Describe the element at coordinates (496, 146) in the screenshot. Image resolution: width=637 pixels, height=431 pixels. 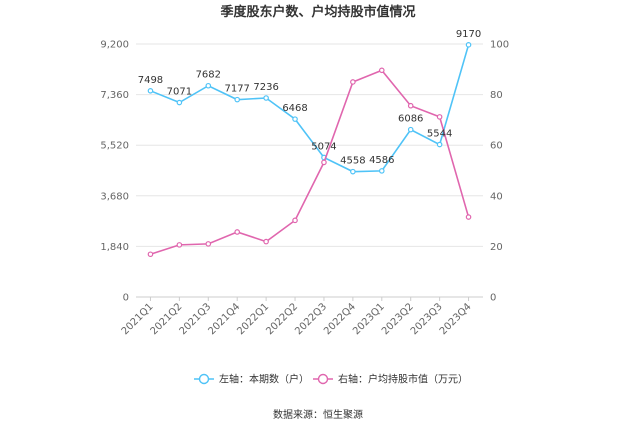
I see `right-axis-tick-label: 60` at that location.